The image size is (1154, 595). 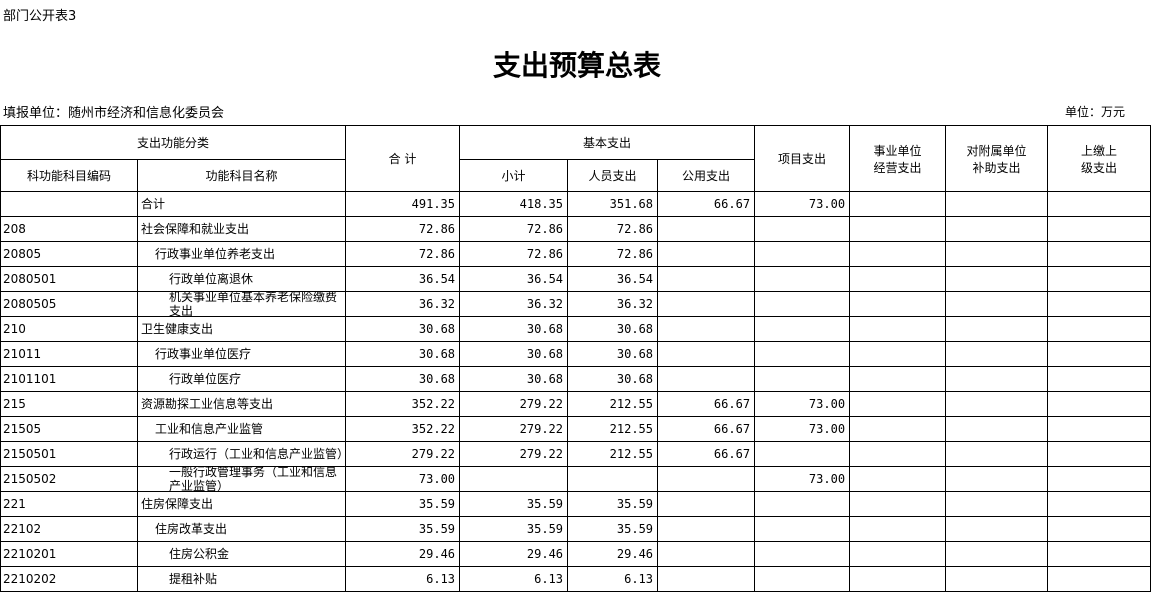 I want to click on table-row: 2101101 行政单位医疗 30.68 30.68 30.68, so click(x=576, y=379).